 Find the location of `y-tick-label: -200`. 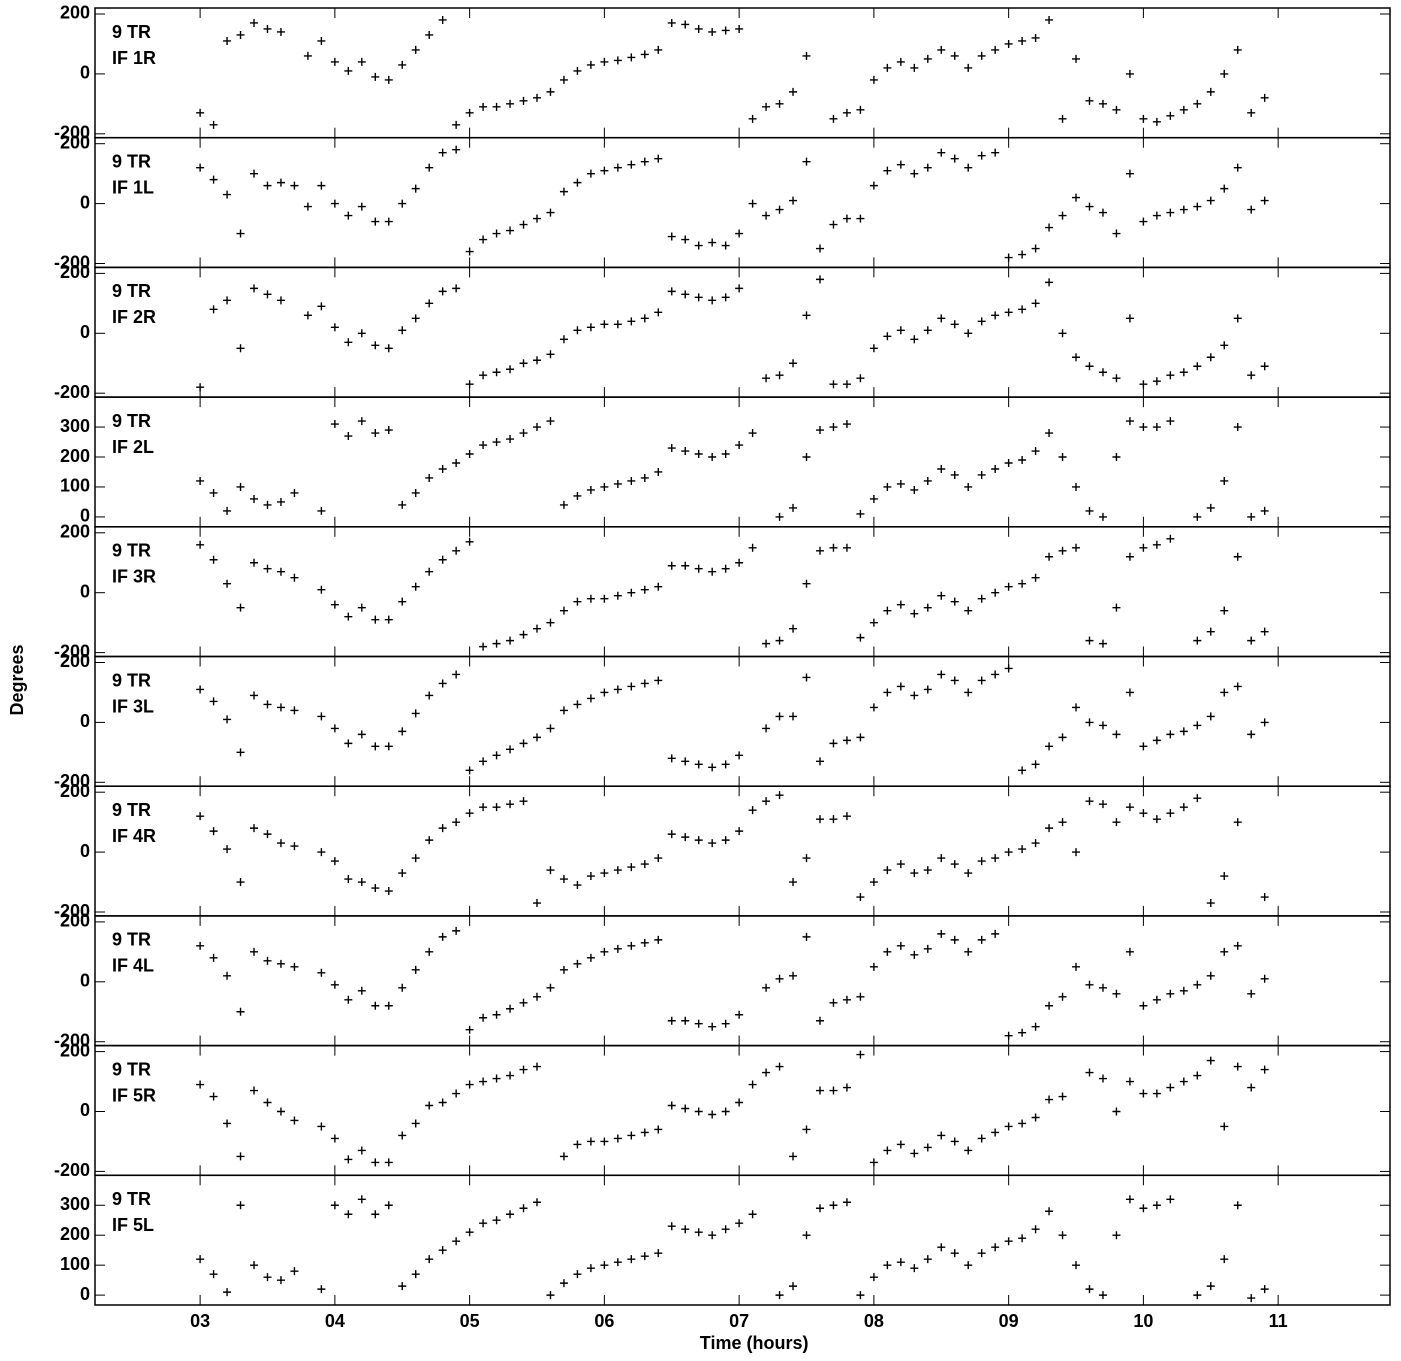

y-tick-label: -200 is located at coordinates (72, 392).